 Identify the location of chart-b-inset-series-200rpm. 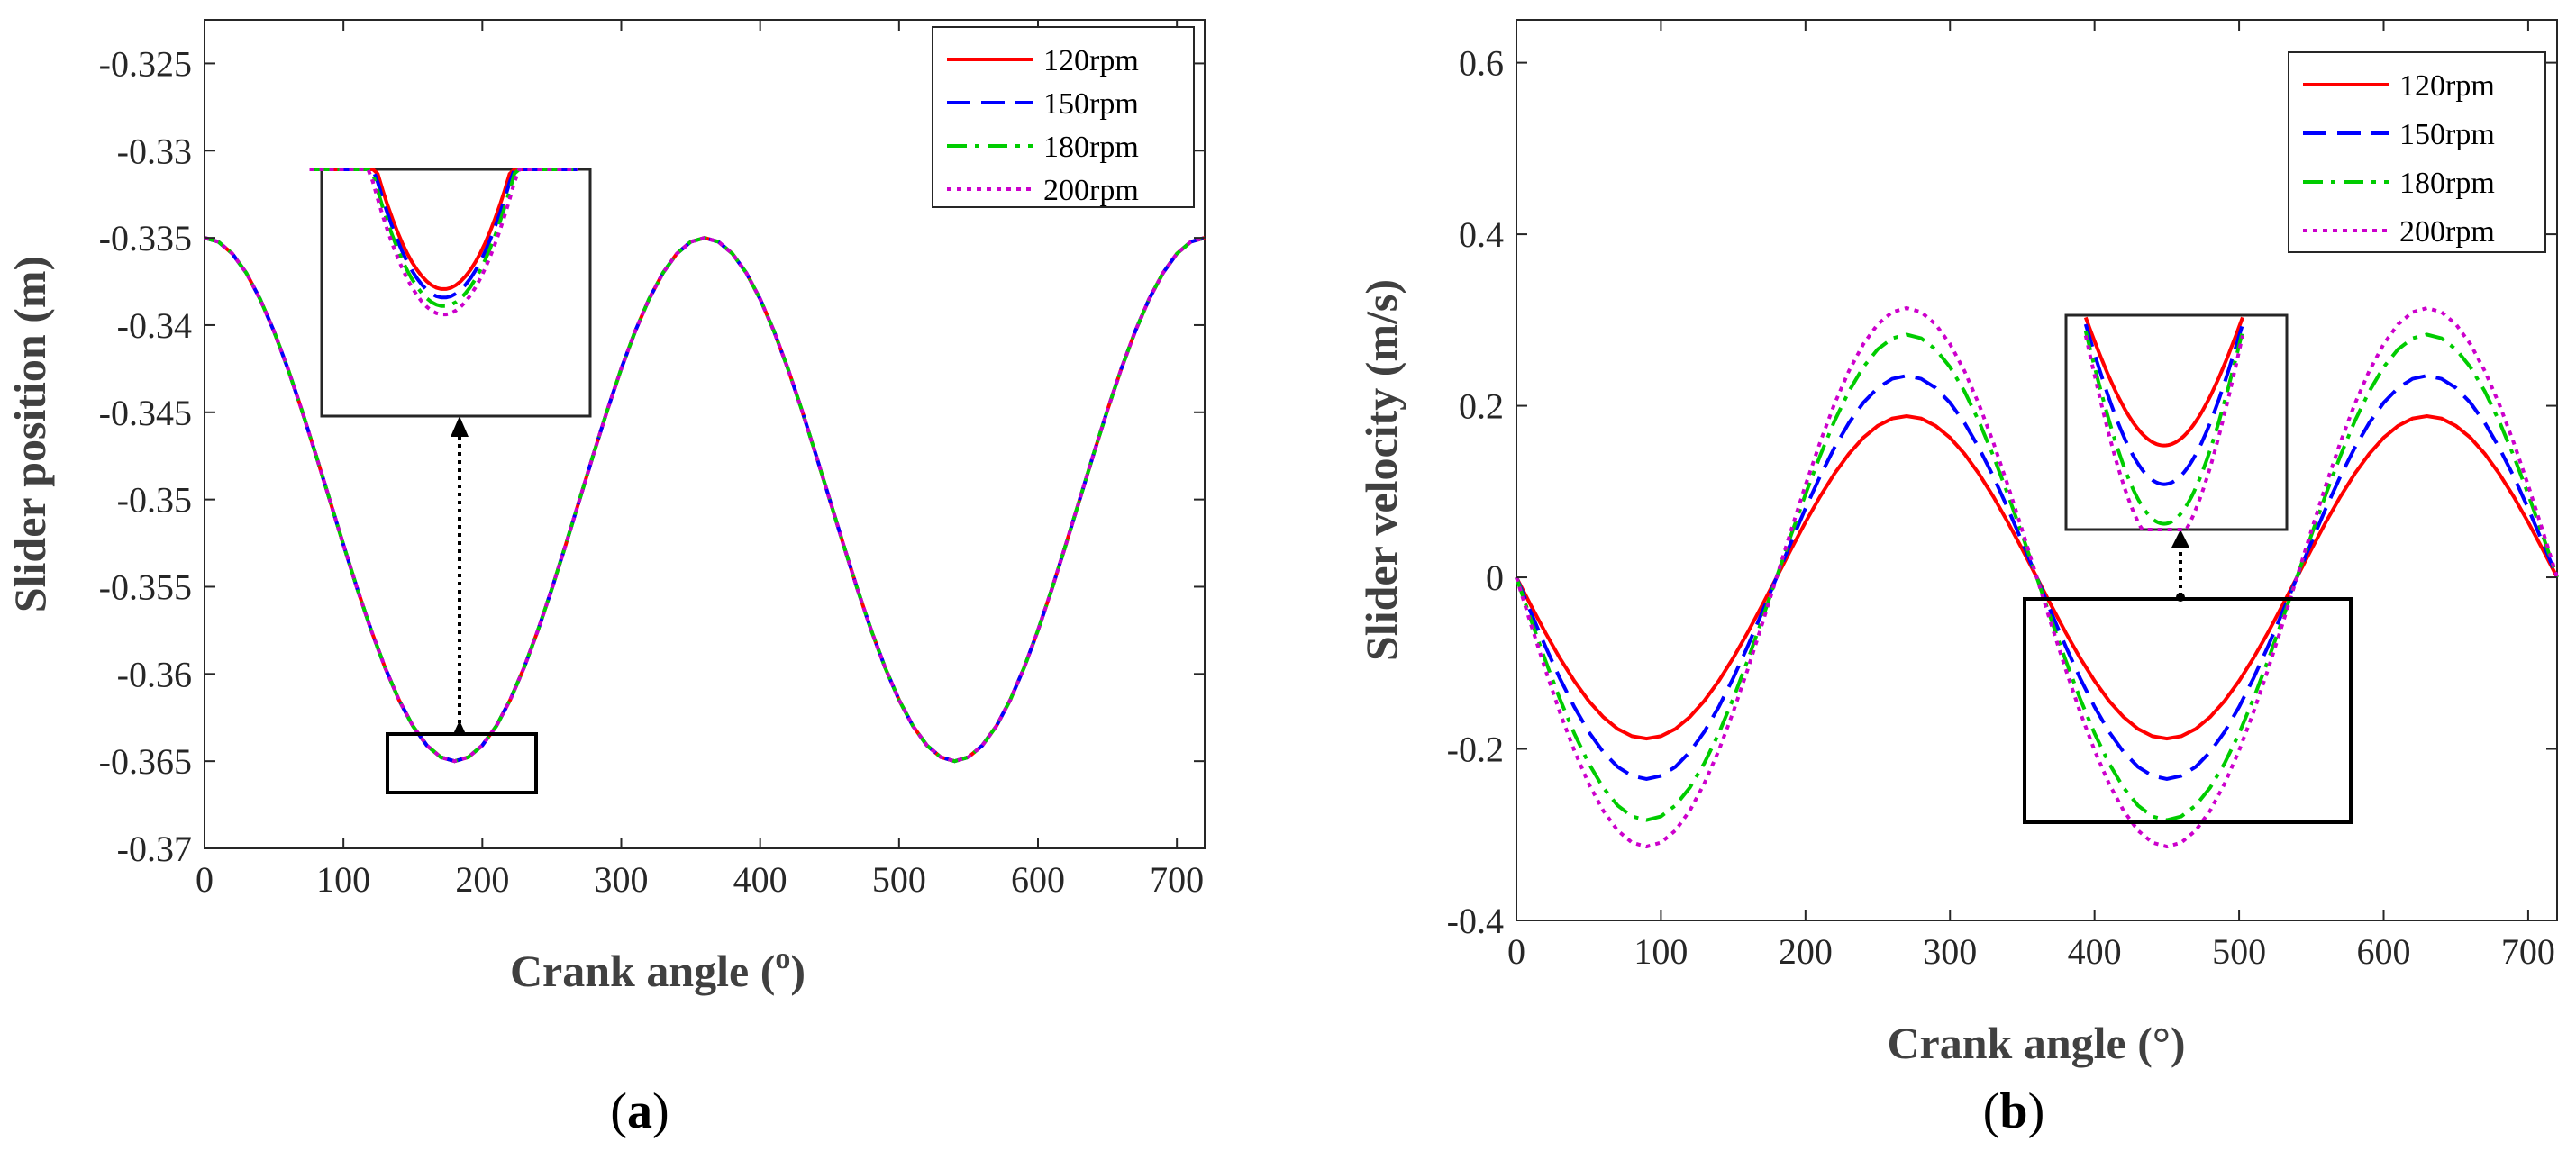
(2163, 433).